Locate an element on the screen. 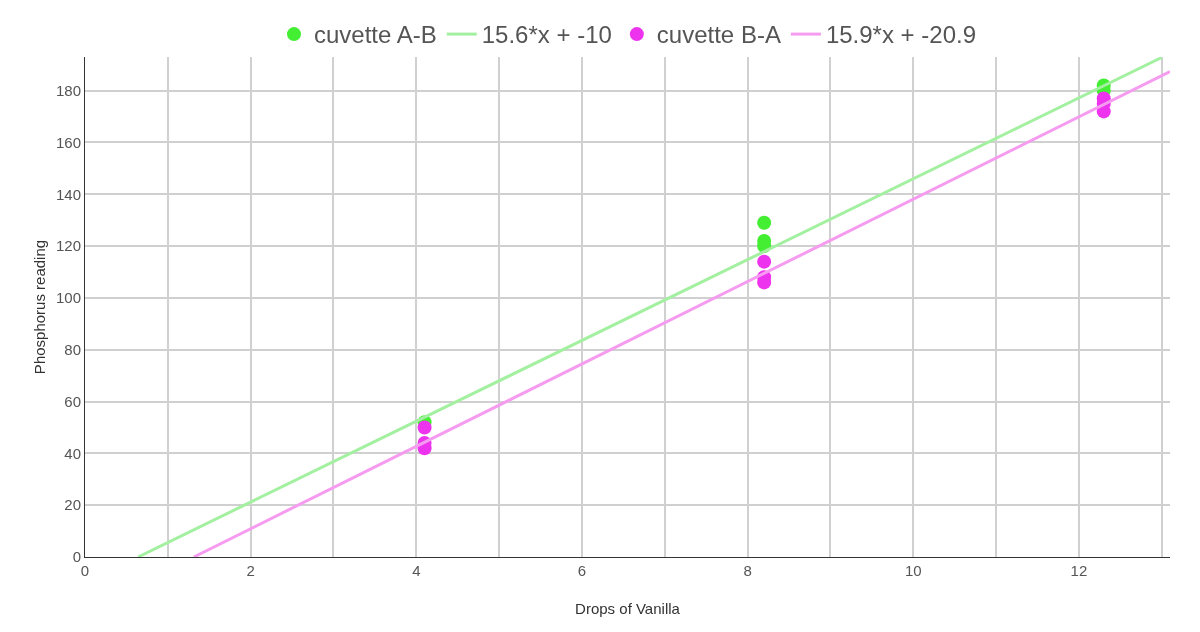  x-axis-title: Drops of Vanilla is located at coordinates (628, 608).